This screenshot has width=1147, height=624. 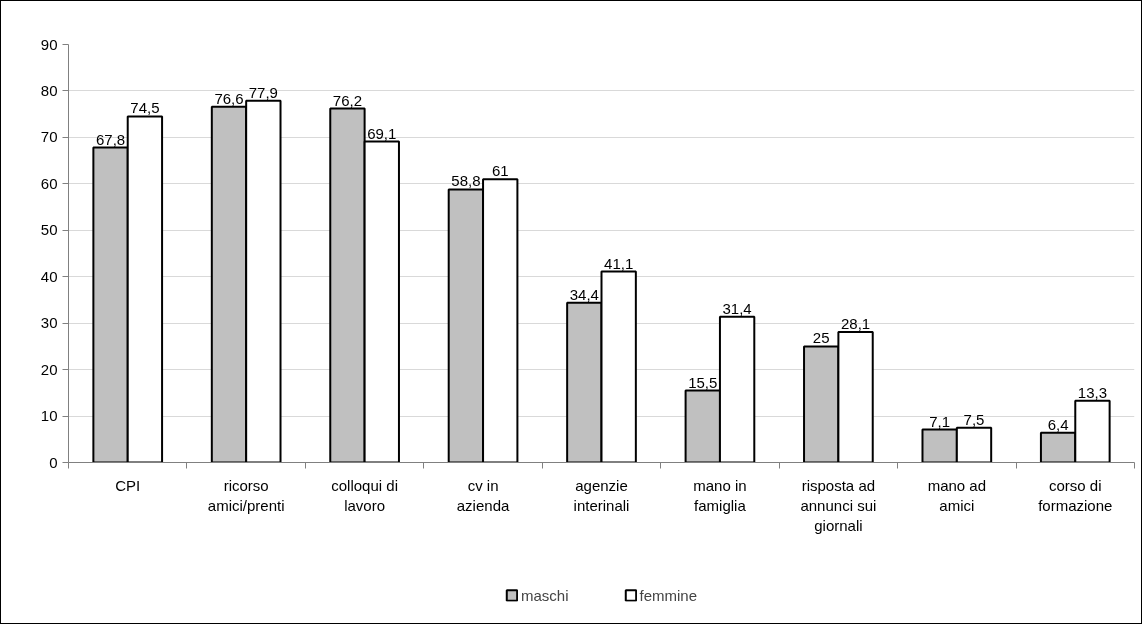 I want to click on y-tick-label: 10, so click(x=49, y=416).